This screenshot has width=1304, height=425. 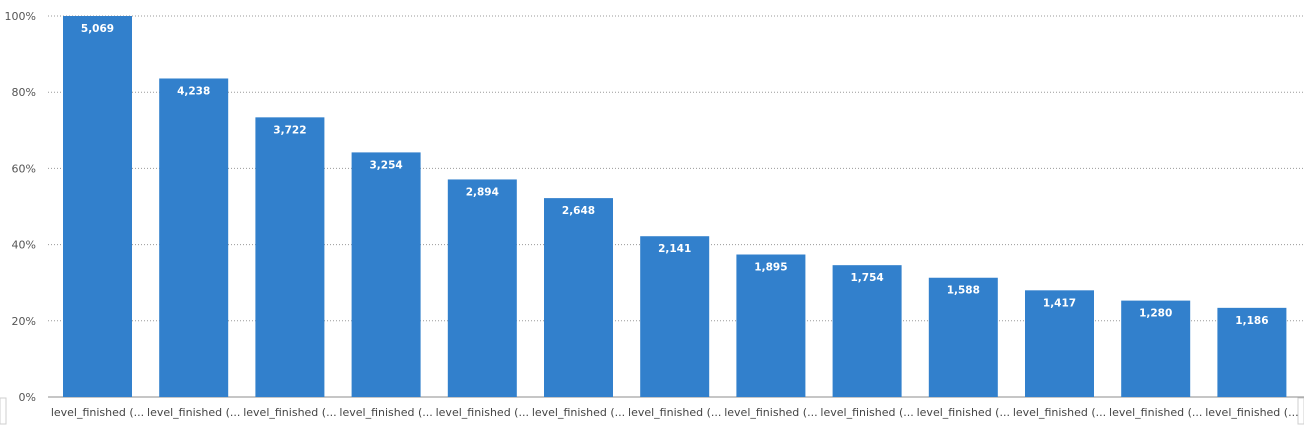 I want to click on y-tick-label: 40%, so click(x=24, y=245).